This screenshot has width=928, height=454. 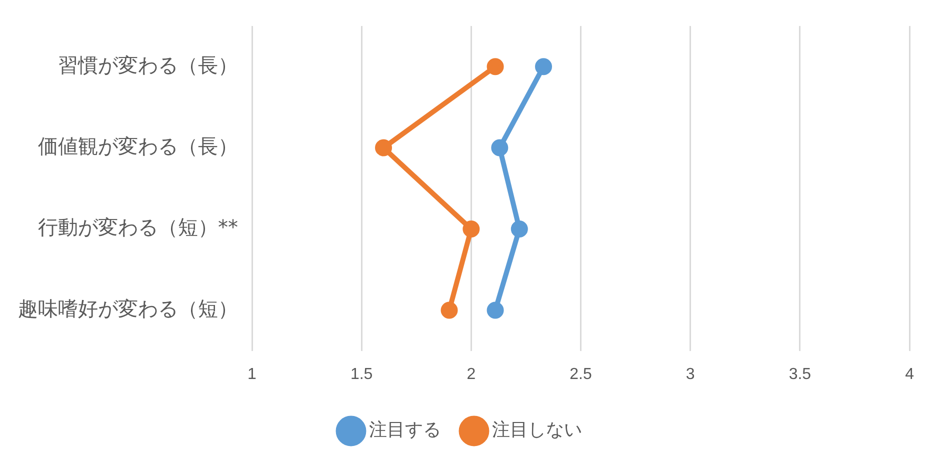 What do you see at coordinates (138, 146) in the screenshot?
I see `y-tick-label: 価値観が変わる（長）` at bounding box center [138, 146].